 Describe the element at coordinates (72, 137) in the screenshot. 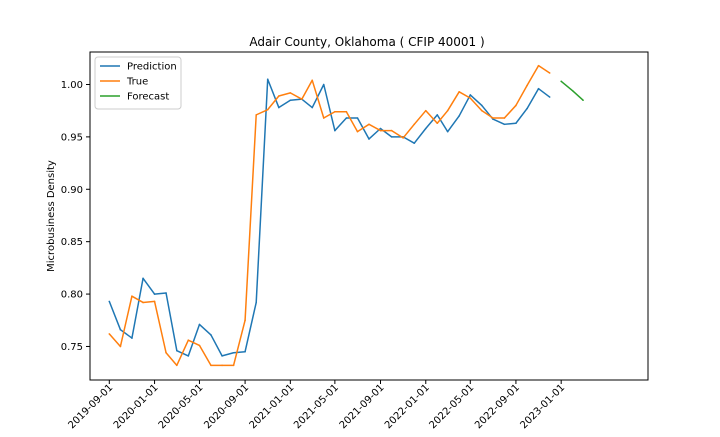

I see `y-tick-label: 0.95` at that location.